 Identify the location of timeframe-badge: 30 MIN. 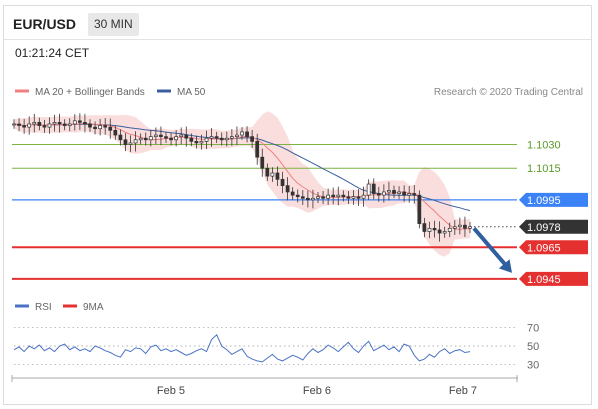
(113, 24).